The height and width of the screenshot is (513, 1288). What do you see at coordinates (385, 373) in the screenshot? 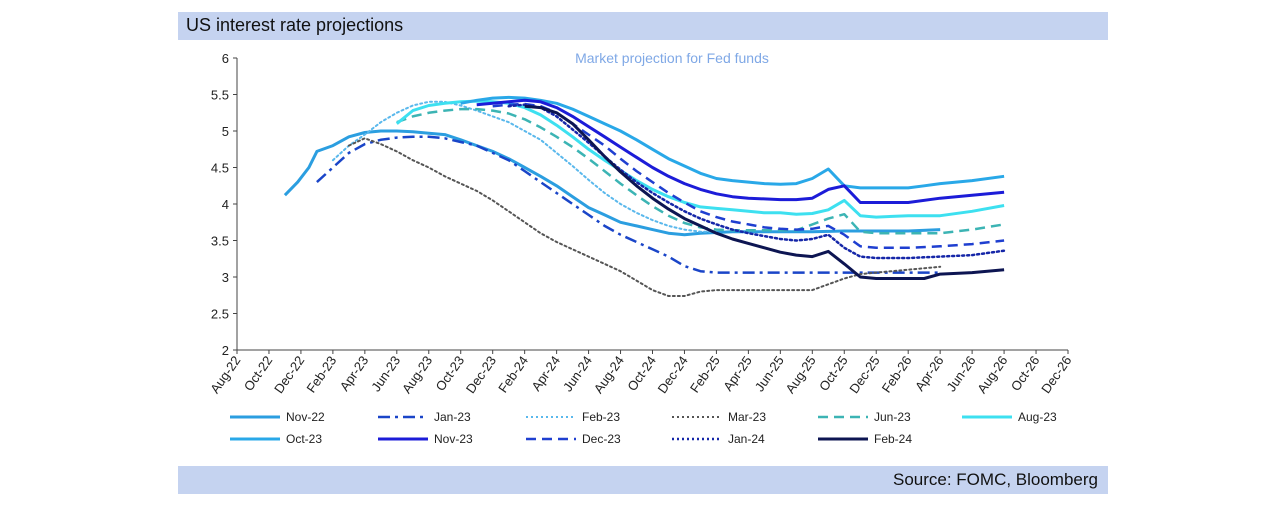
I see `x-tick-label: Jun-23` at bounding box center [385, 373].